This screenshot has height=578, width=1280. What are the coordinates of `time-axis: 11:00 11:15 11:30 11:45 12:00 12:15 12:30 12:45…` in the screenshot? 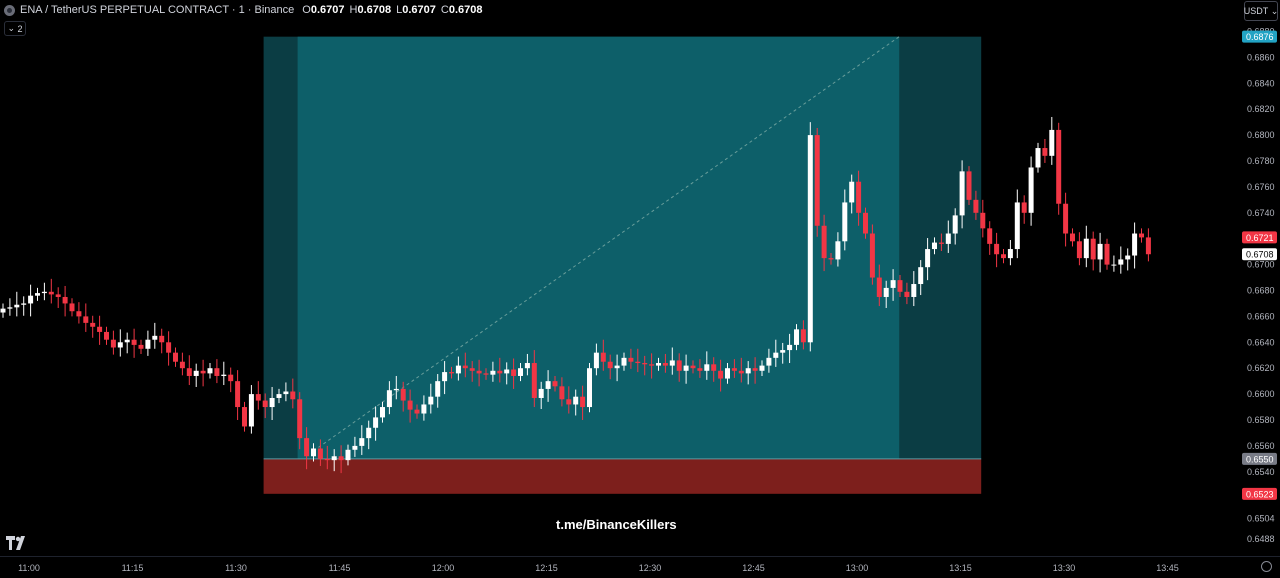 It's located at (640, 567).